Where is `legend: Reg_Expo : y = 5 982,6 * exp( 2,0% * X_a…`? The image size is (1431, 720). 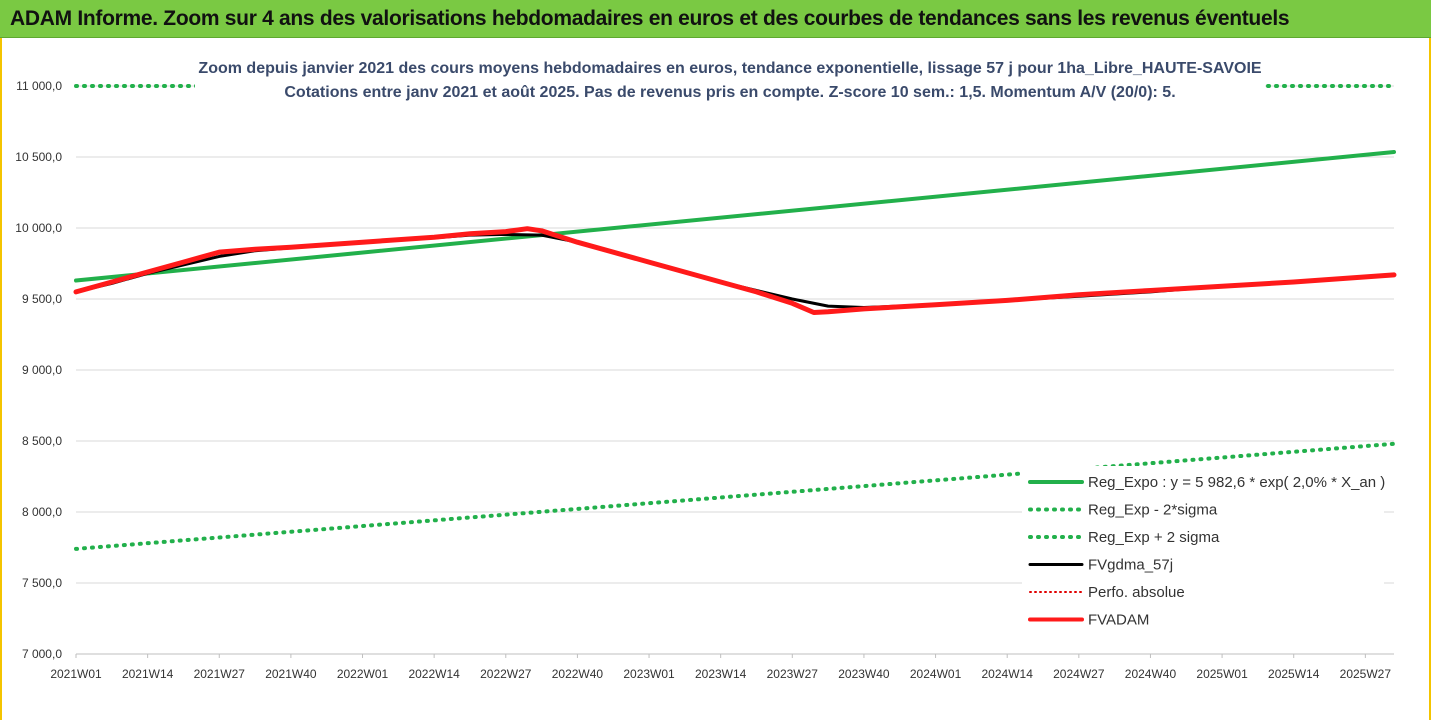 legend: Reg_Expo : y = 5 982,6 * exp( 2,0% * X_a… is located at coordinates (1203, 559).